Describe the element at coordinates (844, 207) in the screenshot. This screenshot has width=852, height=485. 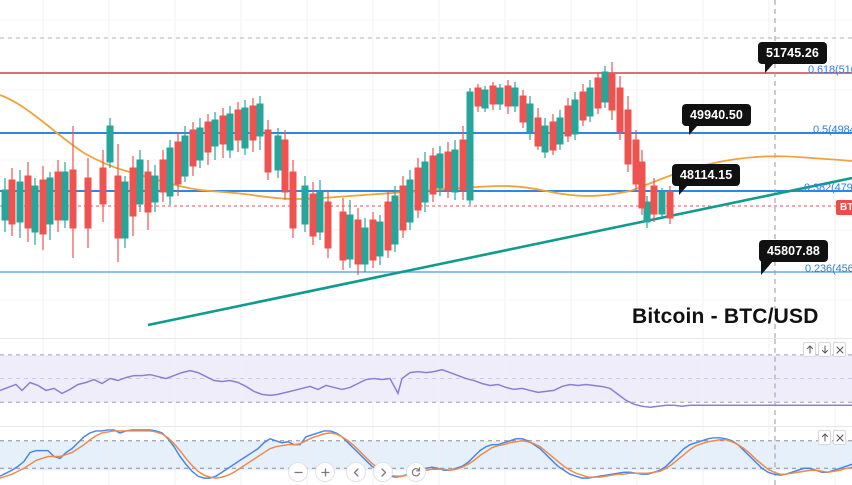
I see `btc-price-badge: BTC` at that location.